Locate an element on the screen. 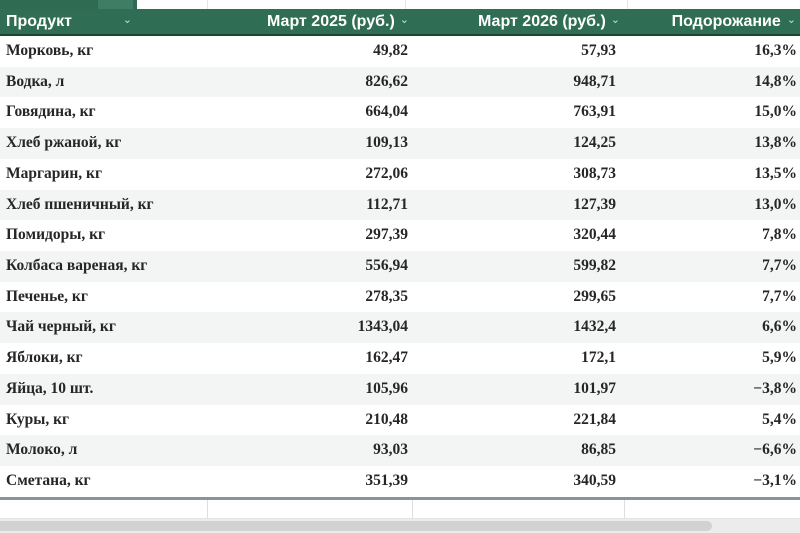 The width and height of the screenshot is (800, 533). cell-change: 16,3% is located at coordinates (775, 50).